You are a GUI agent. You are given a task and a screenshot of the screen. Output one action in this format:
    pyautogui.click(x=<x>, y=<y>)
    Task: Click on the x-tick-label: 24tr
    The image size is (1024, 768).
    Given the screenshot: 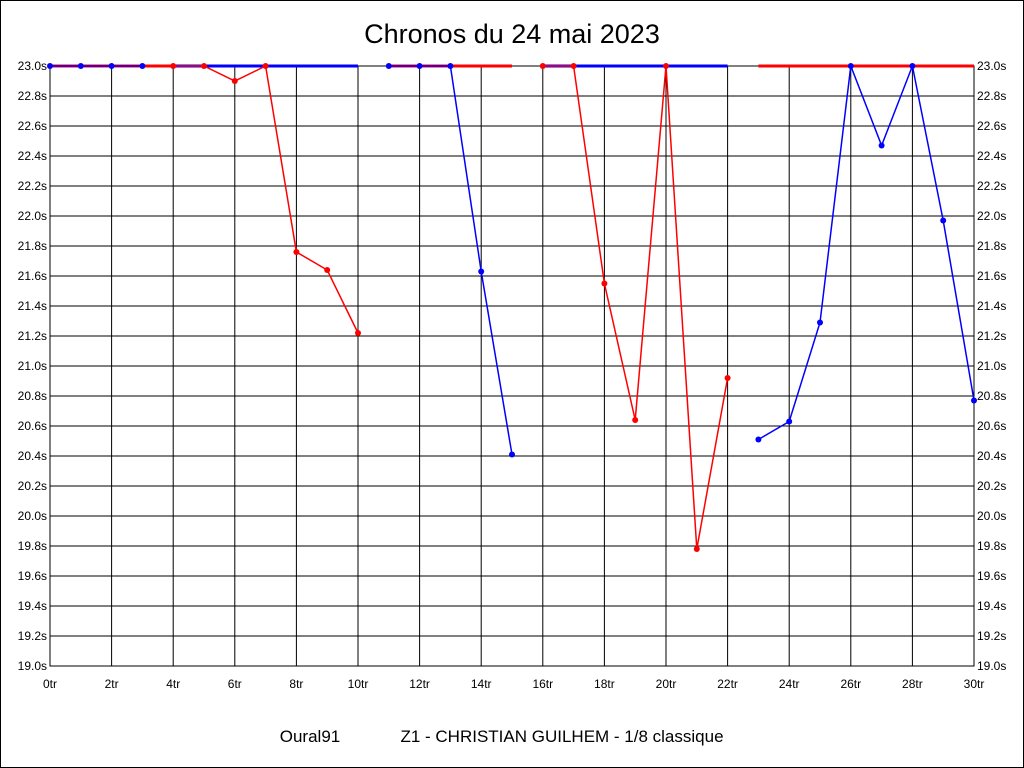 What is the action you would take?
    pyautogui.click(x=789, y=684)
    